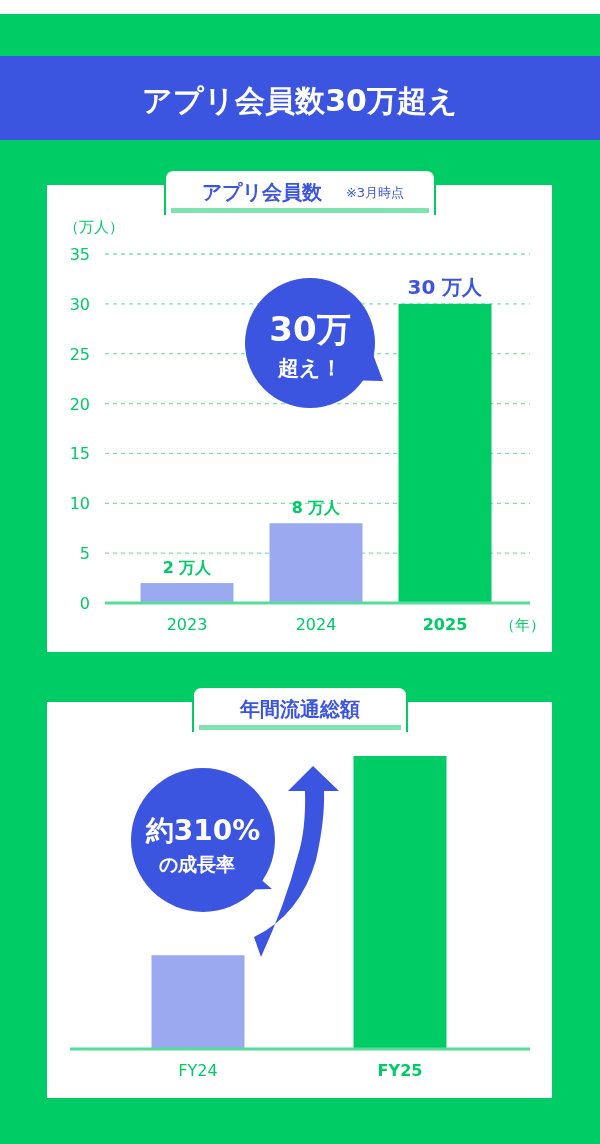 The width and height of the screenshot is (600, 1144). Describe the element at coordinates (79, 254) in the screenshot. I see `y-tick-label: 35` at that location.